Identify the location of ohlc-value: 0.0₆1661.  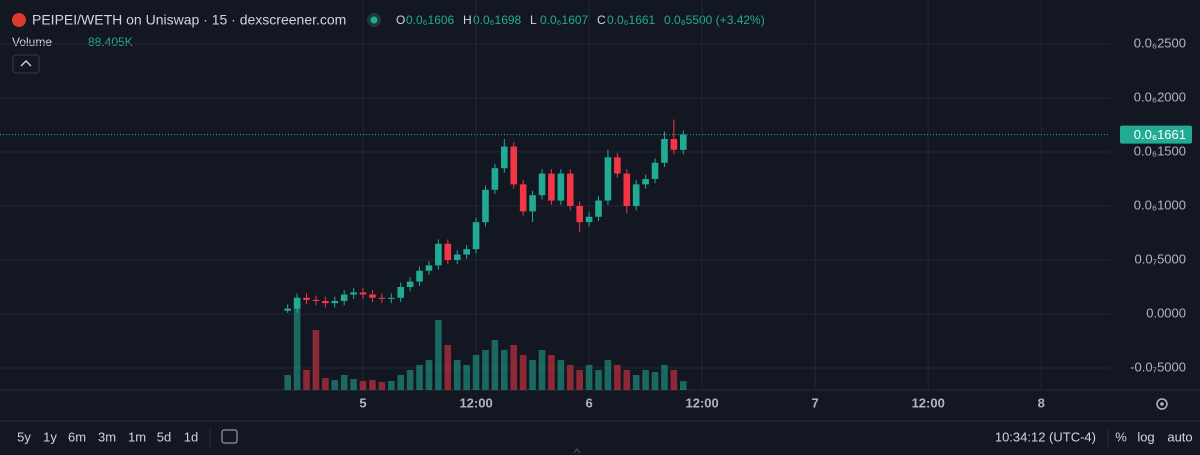
(631, 20).